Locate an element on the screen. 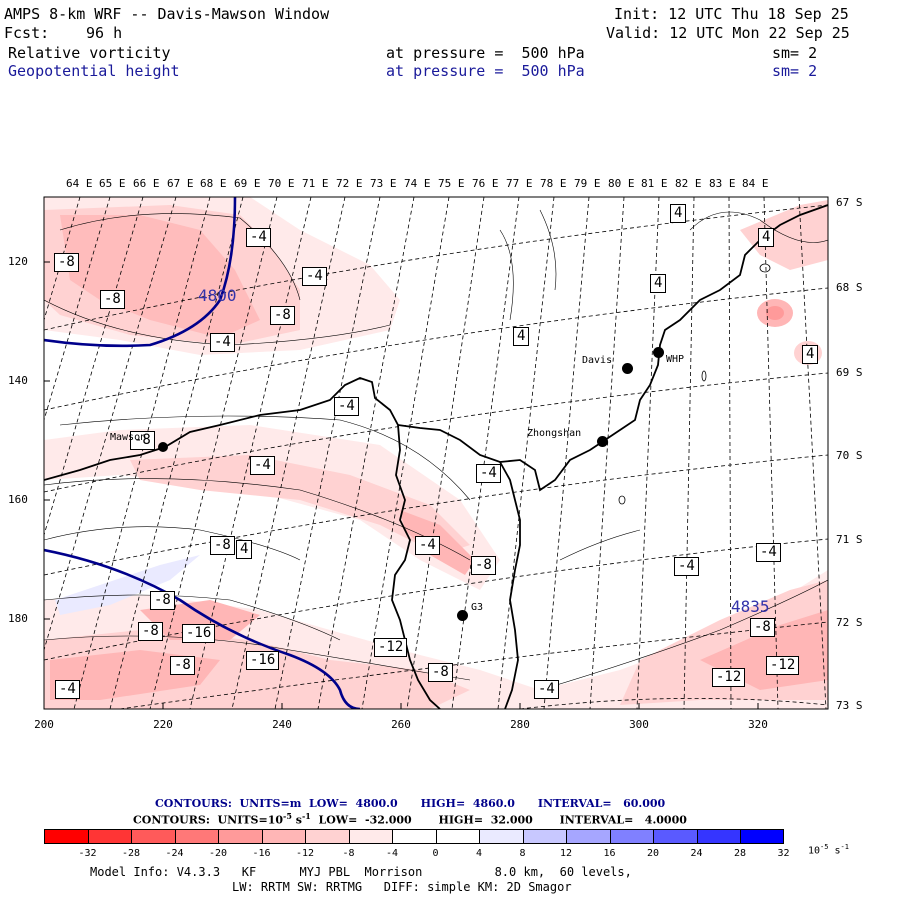  colorbar-label: 0 is located at coordinates (435, 853).